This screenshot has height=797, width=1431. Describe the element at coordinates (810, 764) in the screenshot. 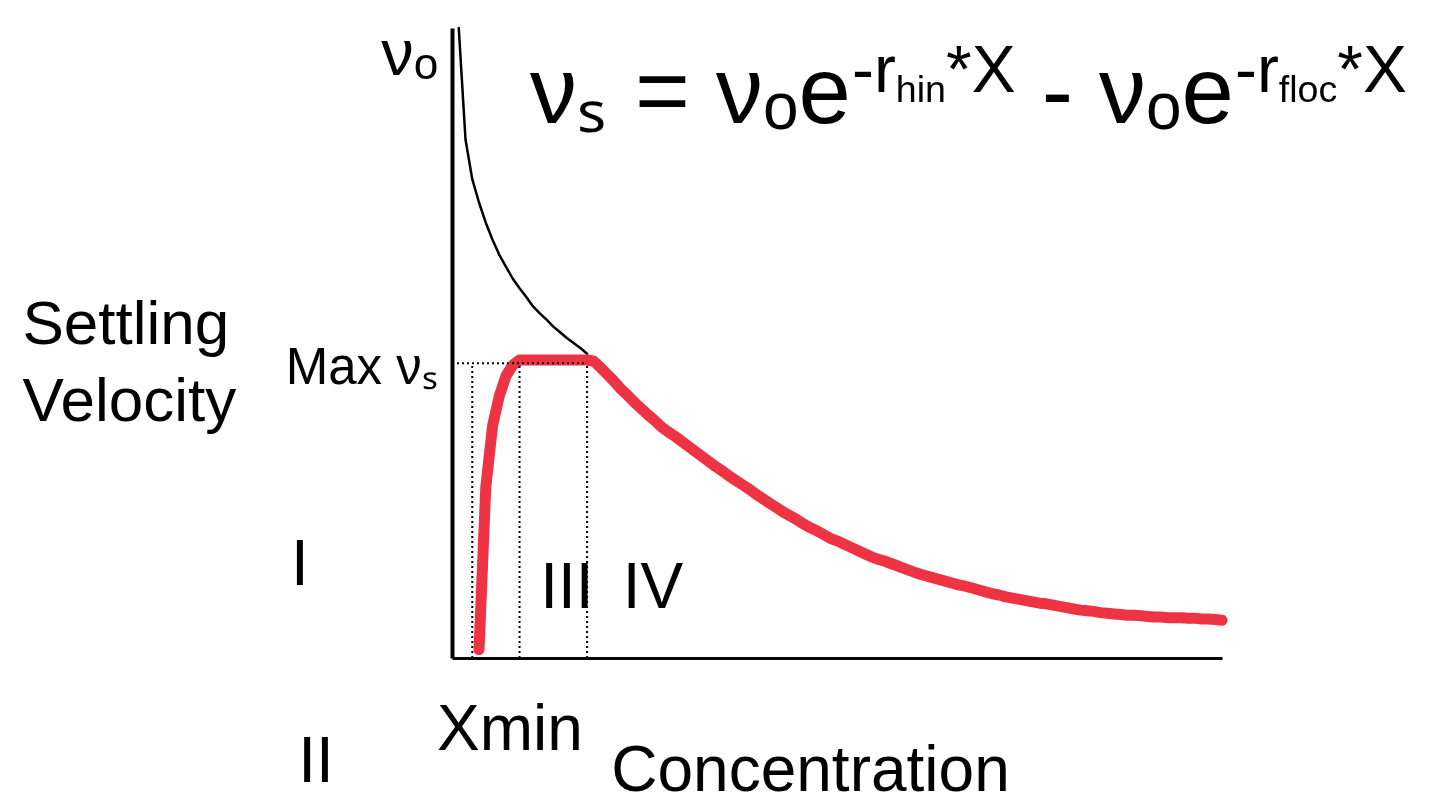

I see `x-axis-title: Concentration` at that location.